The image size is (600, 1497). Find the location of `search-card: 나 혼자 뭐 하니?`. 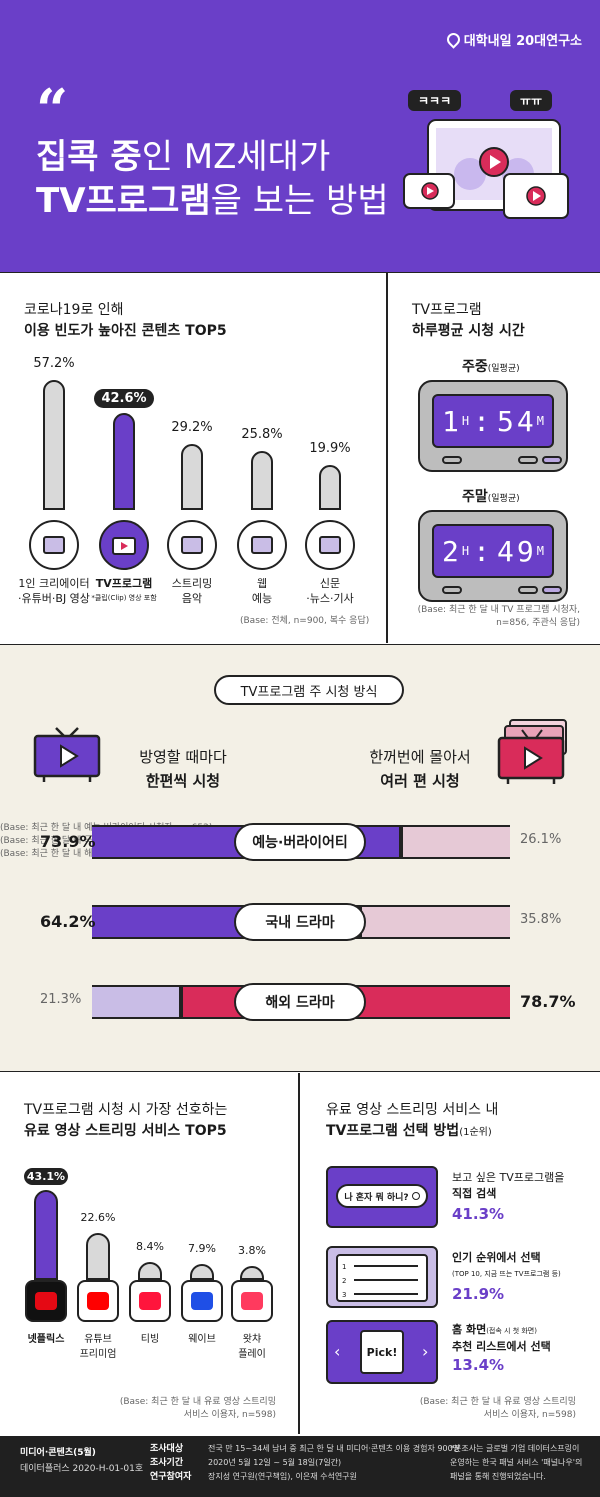

search-card: 나 혼자 뭐 하니? is located at coordinates (382, 1197).